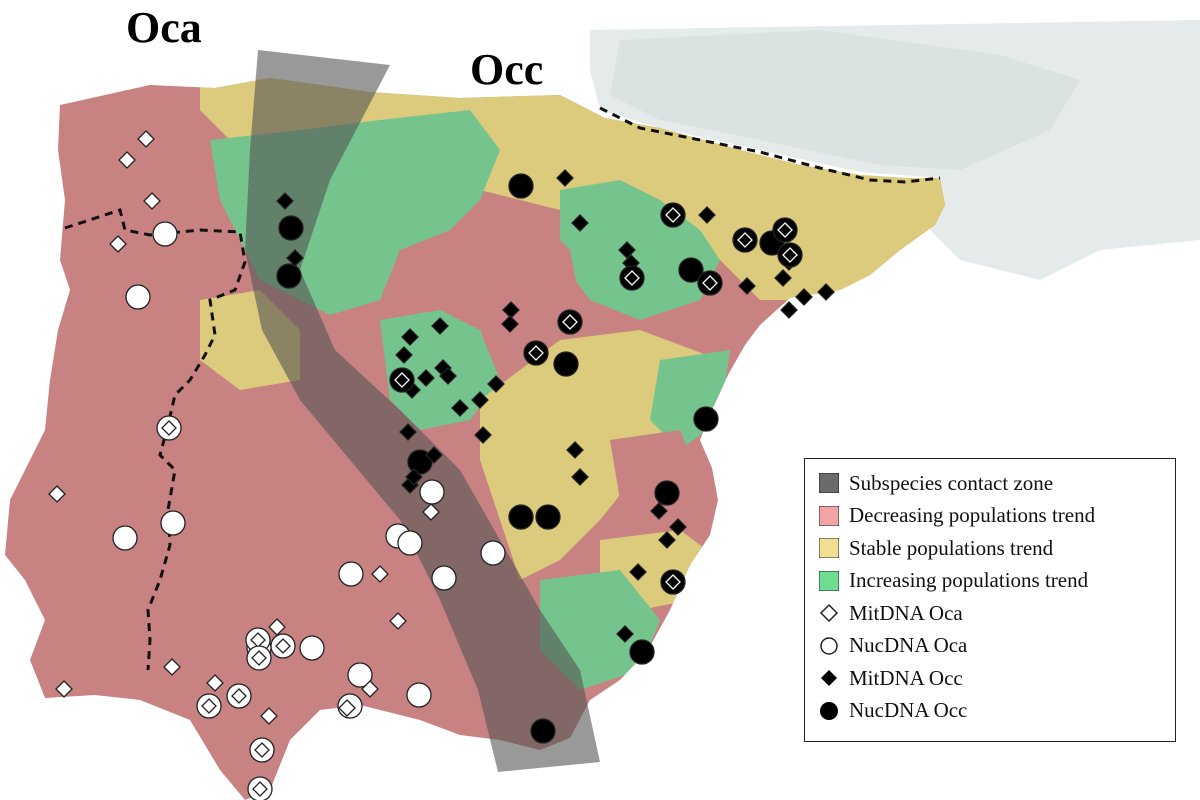 The height and width of the screenshot is (800, 1200). I want to click on filled-circle-icon, so click(829, 711).